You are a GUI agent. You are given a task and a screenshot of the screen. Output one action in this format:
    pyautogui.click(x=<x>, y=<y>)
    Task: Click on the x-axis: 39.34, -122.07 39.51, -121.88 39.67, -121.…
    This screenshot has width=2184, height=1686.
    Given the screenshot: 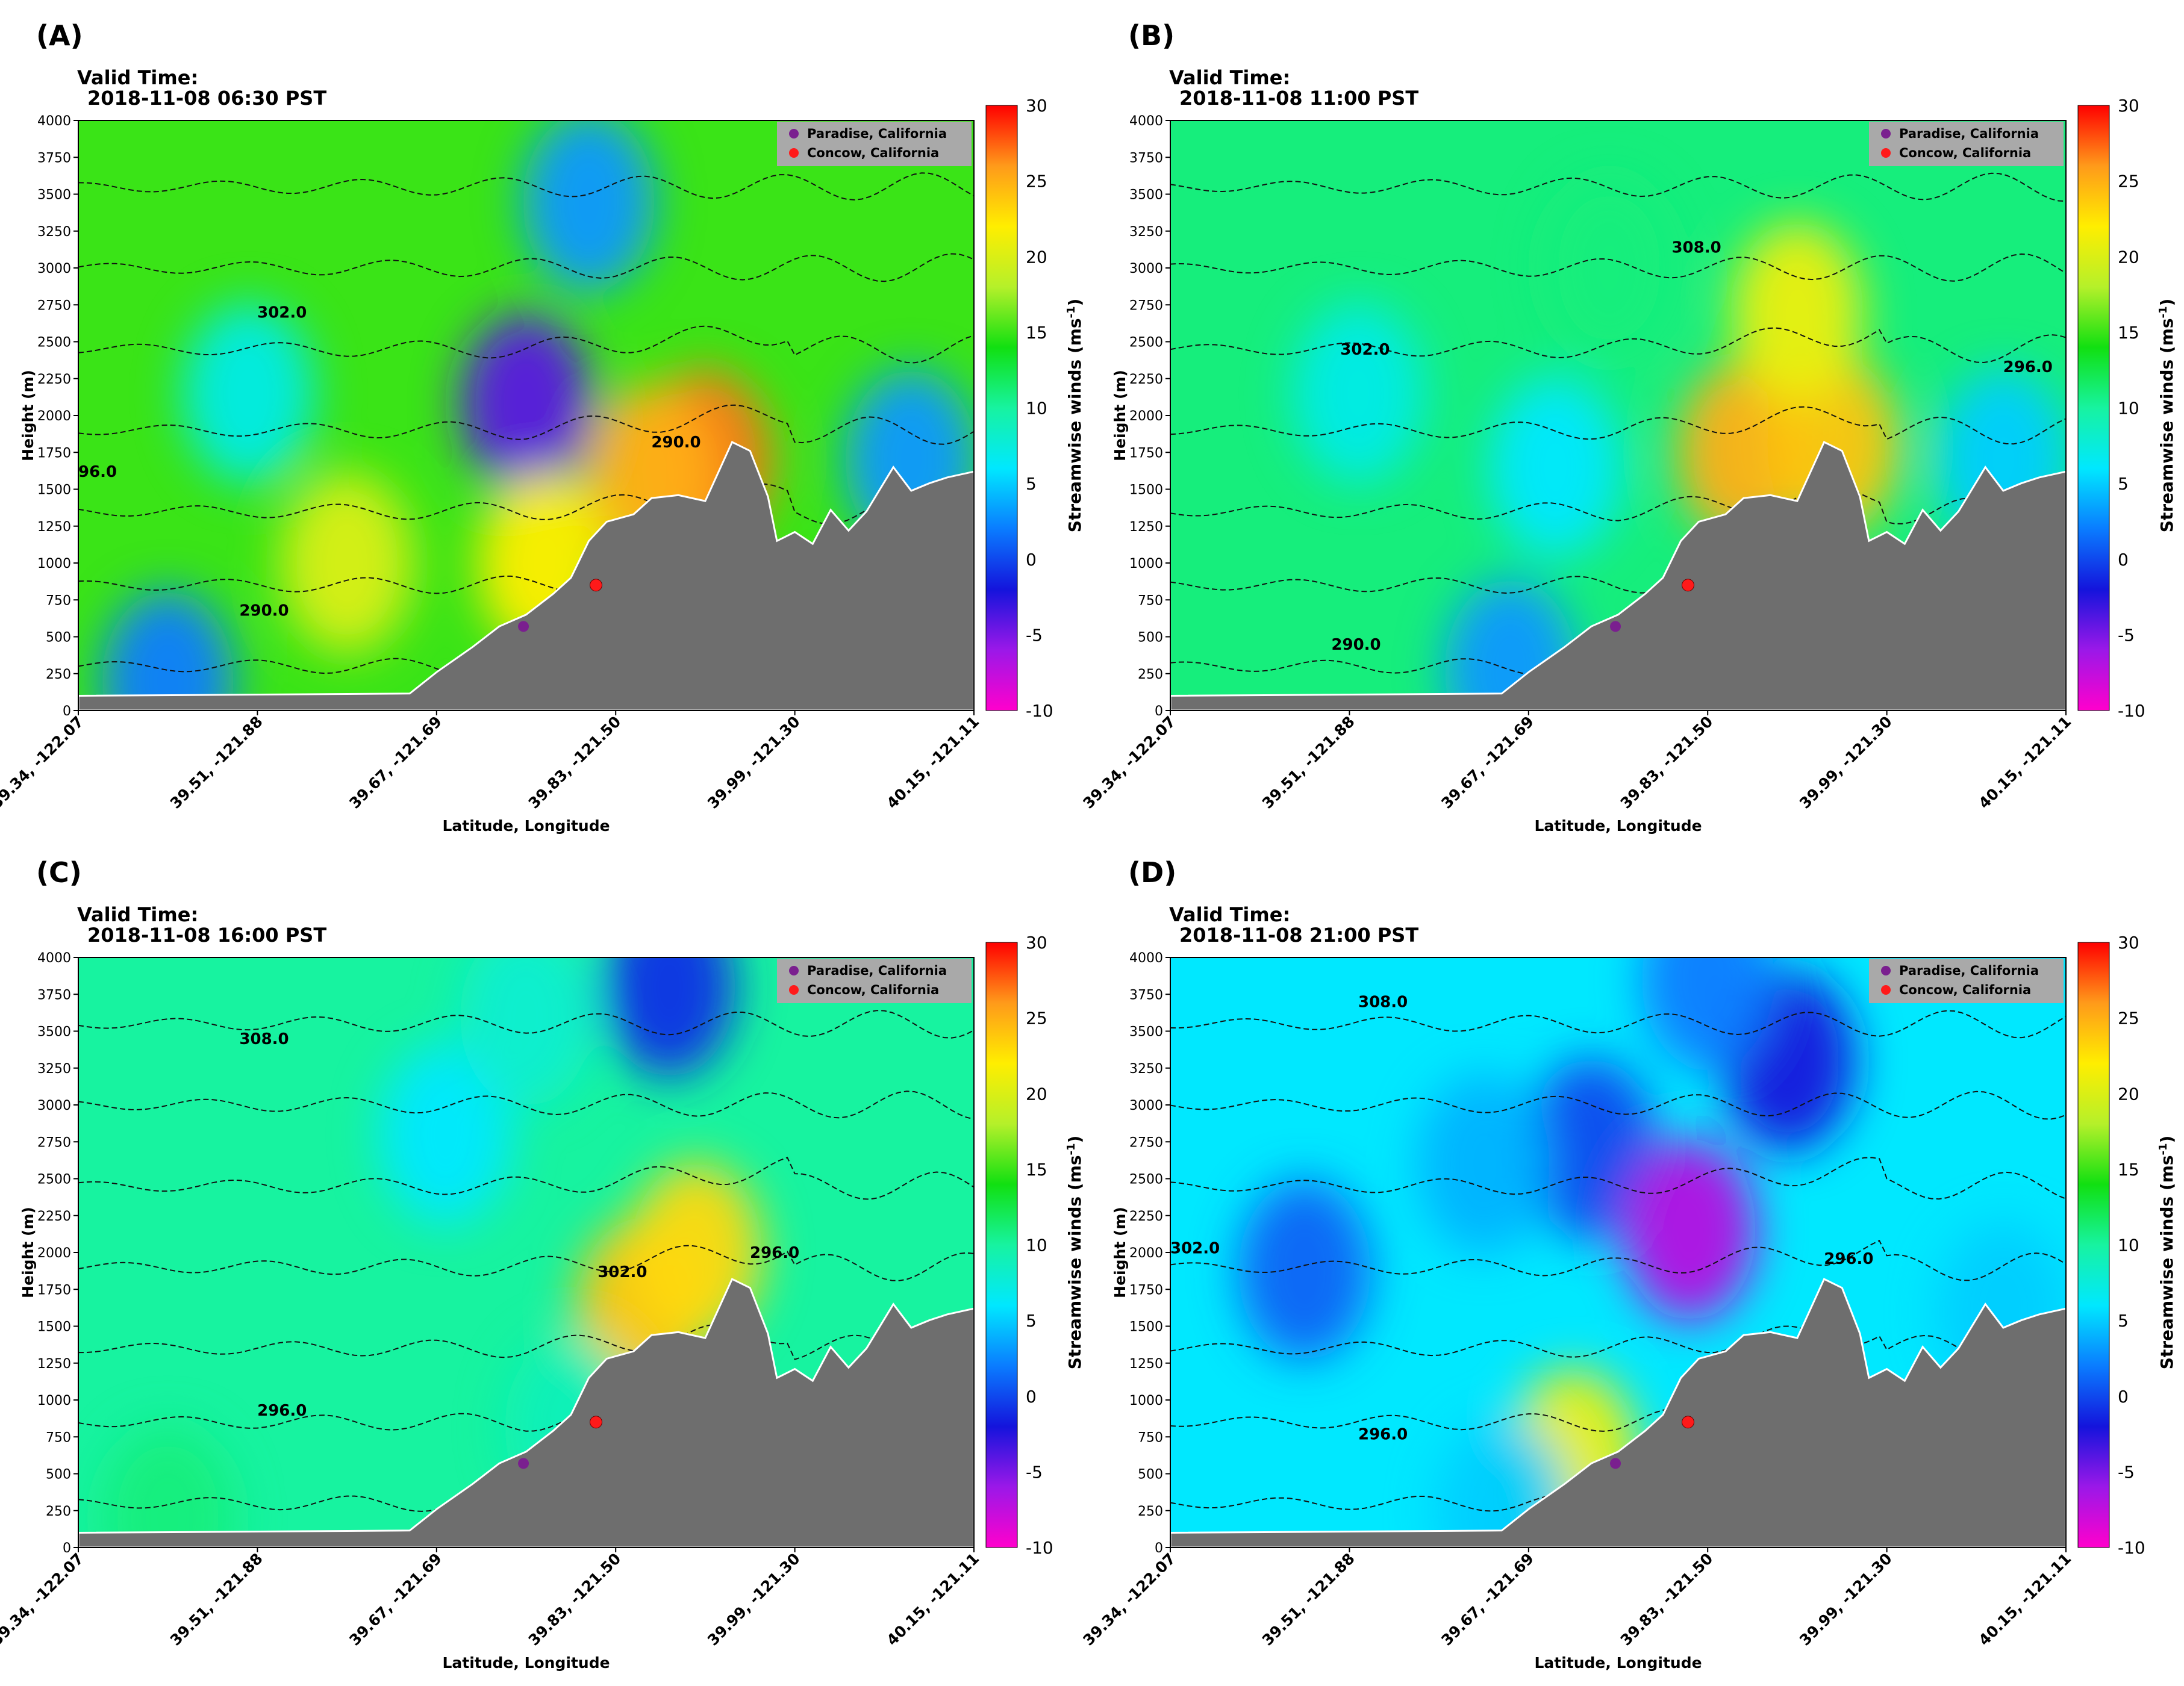 What is the action you would take?
    pyautogui.click(x=1577, y=1610)
    